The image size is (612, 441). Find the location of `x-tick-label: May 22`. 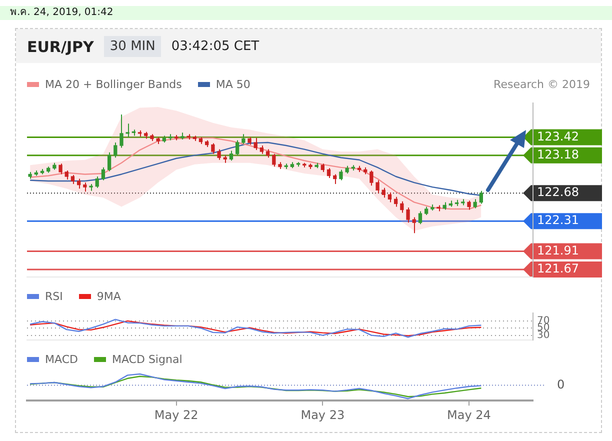

x-tick-label: May 22 is located at coordinates (176, 415).